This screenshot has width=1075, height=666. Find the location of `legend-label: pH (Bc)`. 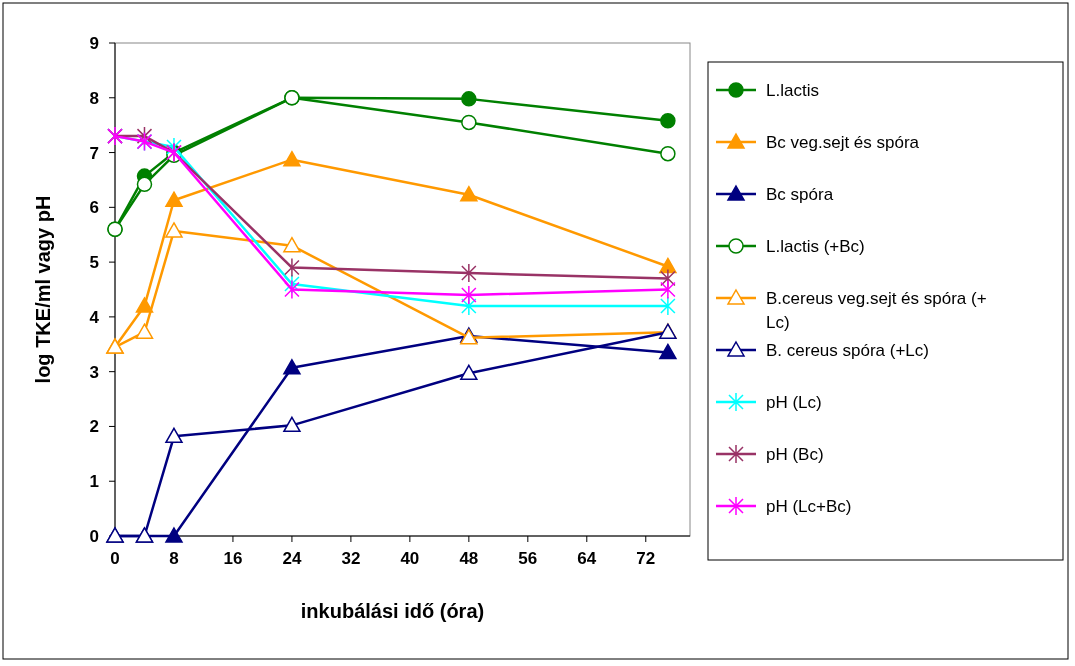

legend-label: pH (Bc) is located at coordinates (795, 454).